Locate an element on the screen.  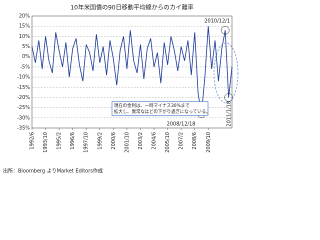
x-tick-label: 2007/2 is located at coordinates (182, 141).